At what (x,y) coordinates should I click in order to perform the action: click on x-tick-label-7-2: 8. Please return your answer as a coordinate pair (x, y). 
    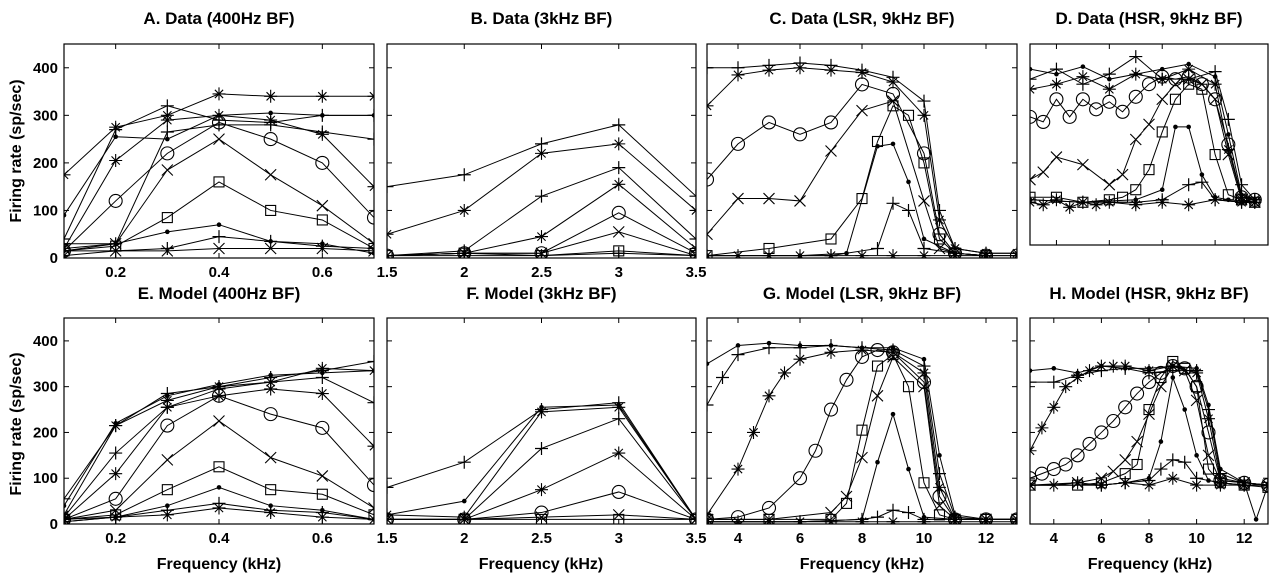
    Looking at the image, I should click on (1149, 538).